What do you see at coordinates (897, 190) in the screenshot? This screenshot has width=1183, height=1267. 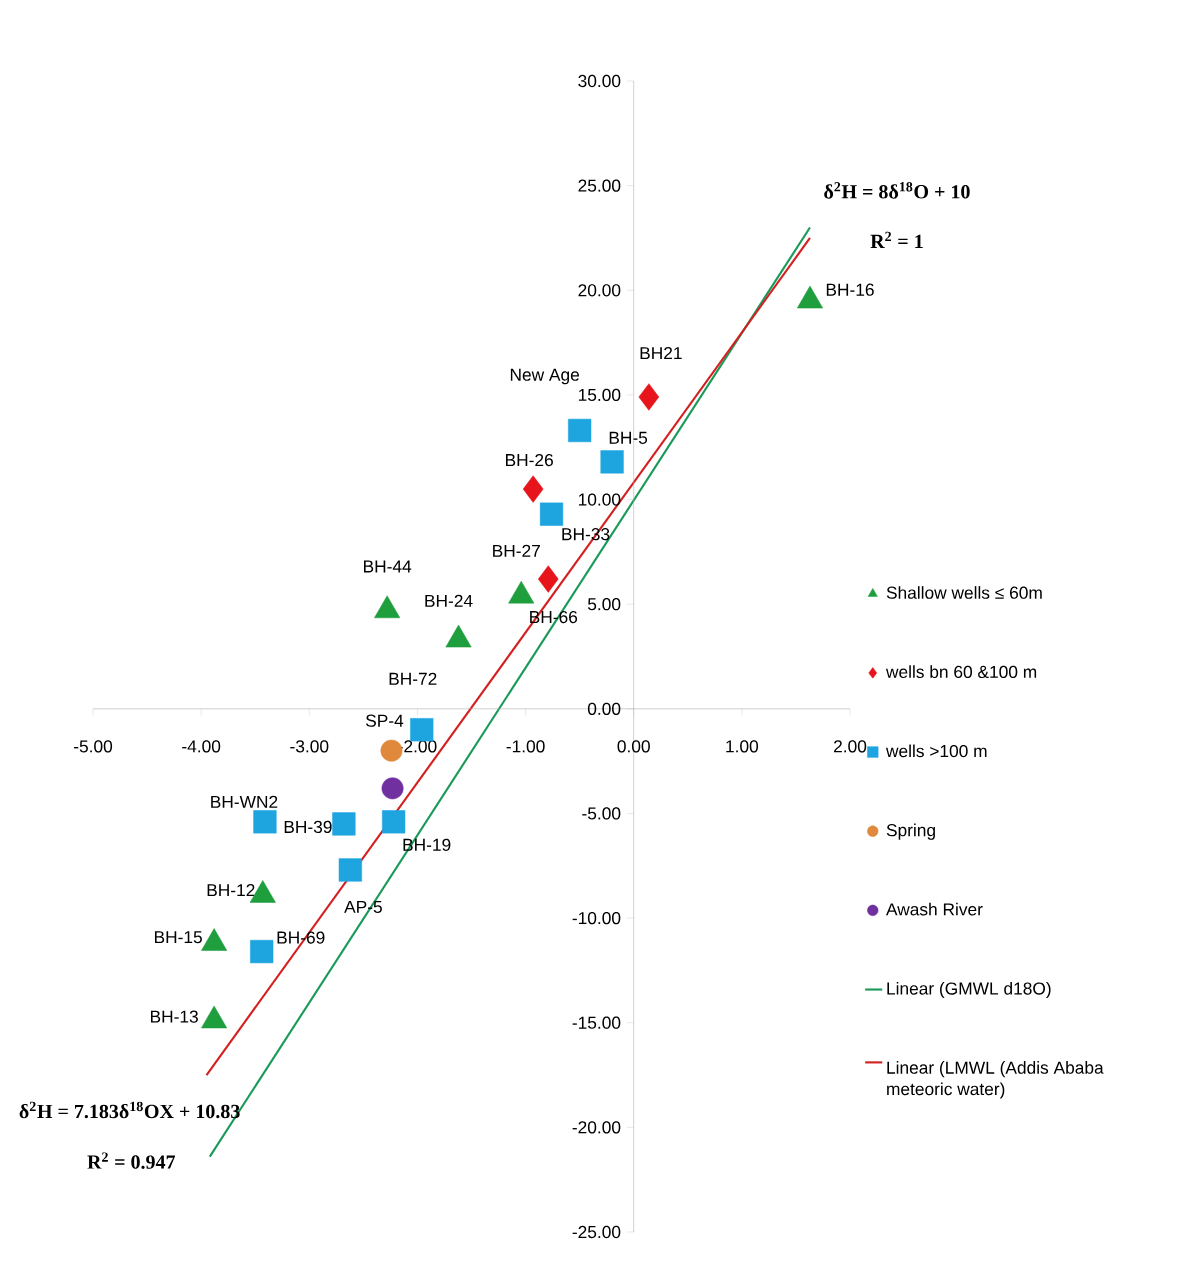 I see `annotation: δ$^{2}$H = 8δ$^{18}$O + 10` at bounding box center [897, 190].